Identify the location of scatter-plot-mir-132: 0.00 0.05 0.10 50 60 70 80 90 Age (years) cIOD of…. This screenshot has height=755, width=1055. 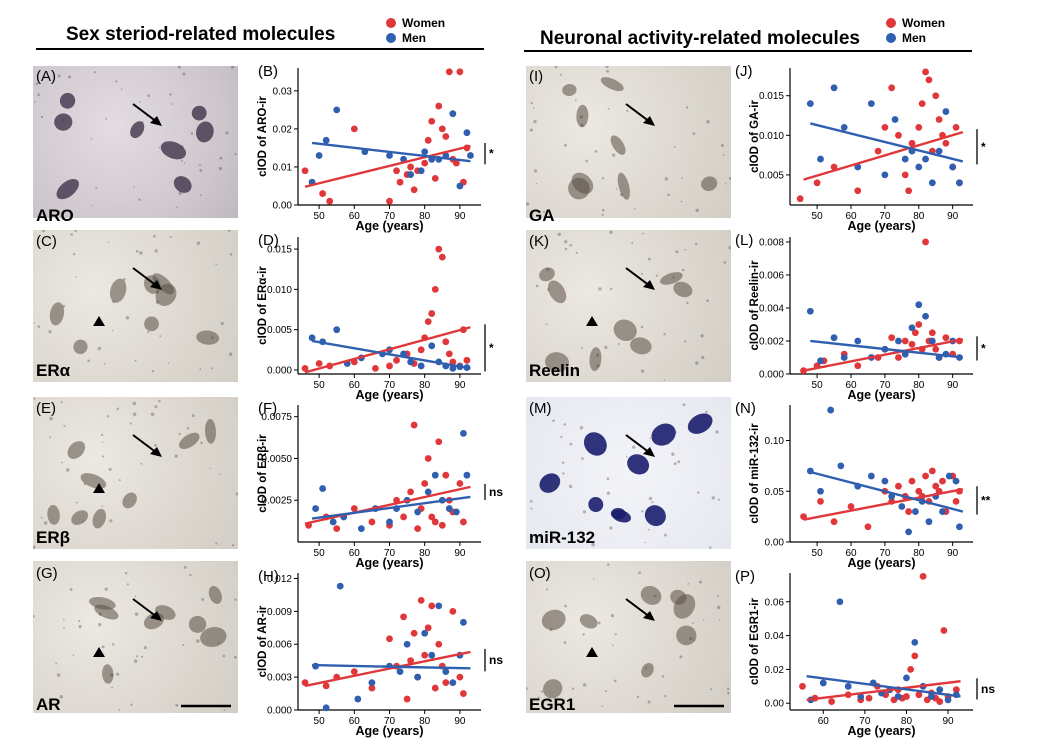
(870, 487).